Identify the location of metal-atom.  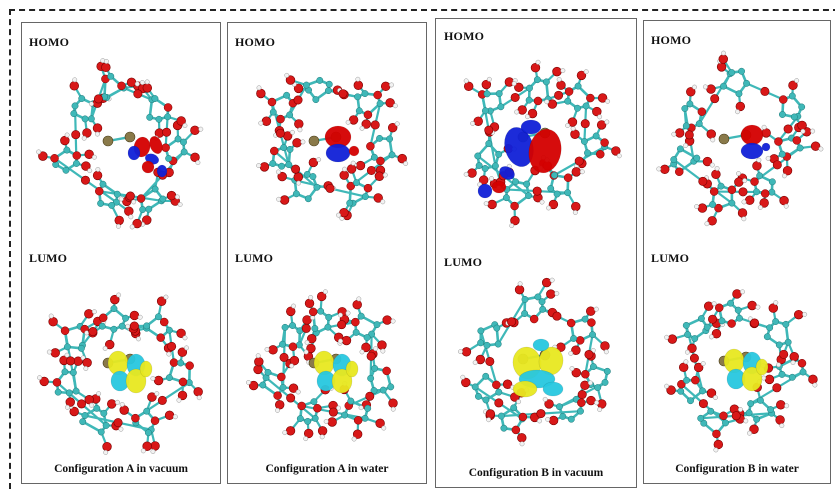
(130, 137).